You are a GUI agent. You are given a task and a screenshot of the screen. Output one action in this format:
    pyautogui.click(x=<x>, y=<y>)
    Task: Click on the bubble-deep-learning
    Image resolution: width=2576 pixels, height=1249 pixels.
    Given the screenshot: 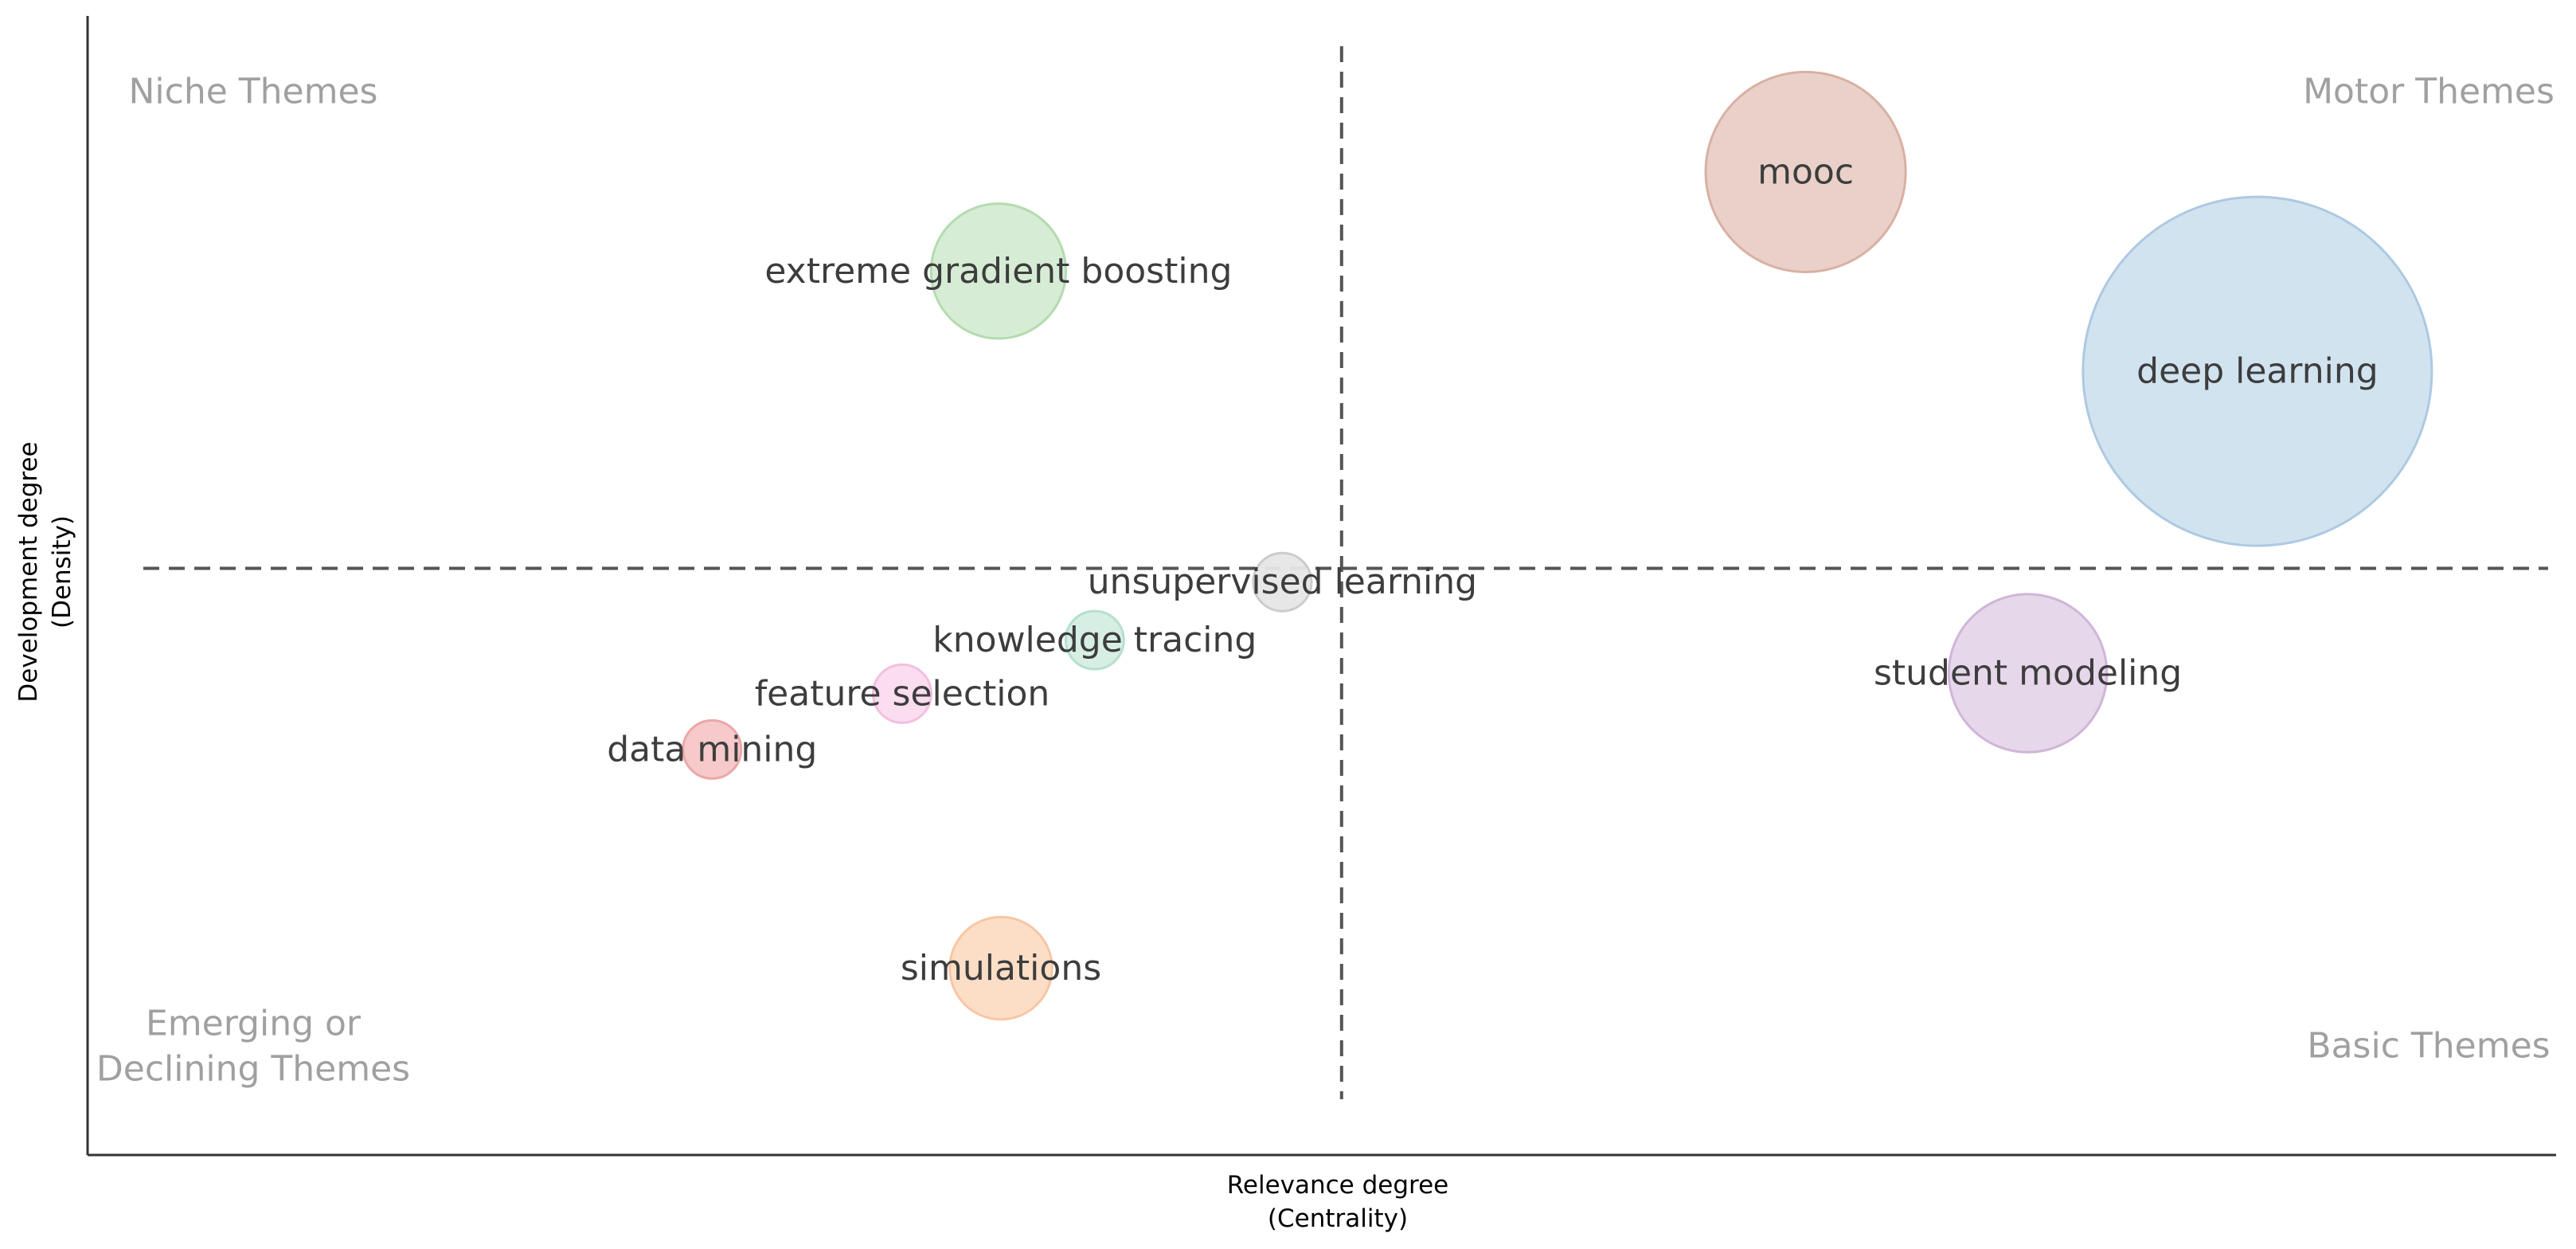 What is the action you would take?
    pyautogui.click(x=2257, y=371)
    